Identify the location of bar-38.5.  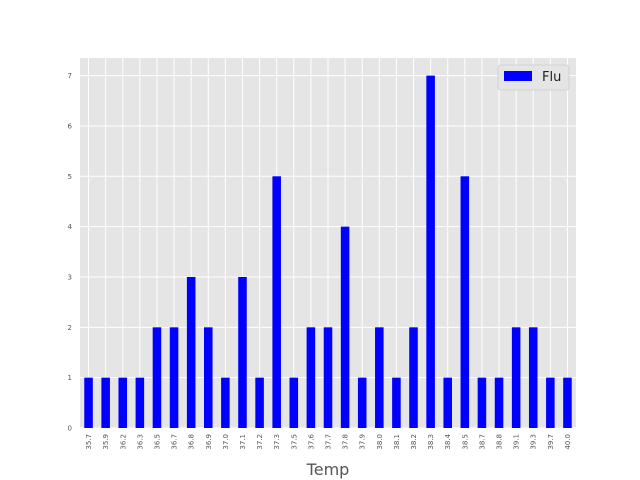
(465, 302).